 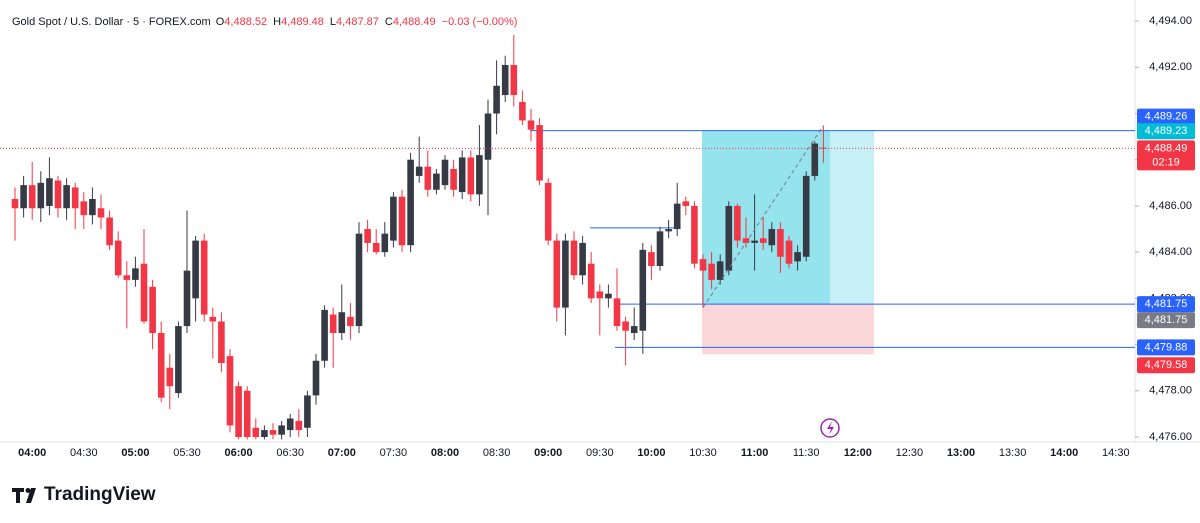 What do you see at coordinates (703, 453) in the screenshot?
I see `x-tick-label: 10:30` at bounding box center [703, 453].